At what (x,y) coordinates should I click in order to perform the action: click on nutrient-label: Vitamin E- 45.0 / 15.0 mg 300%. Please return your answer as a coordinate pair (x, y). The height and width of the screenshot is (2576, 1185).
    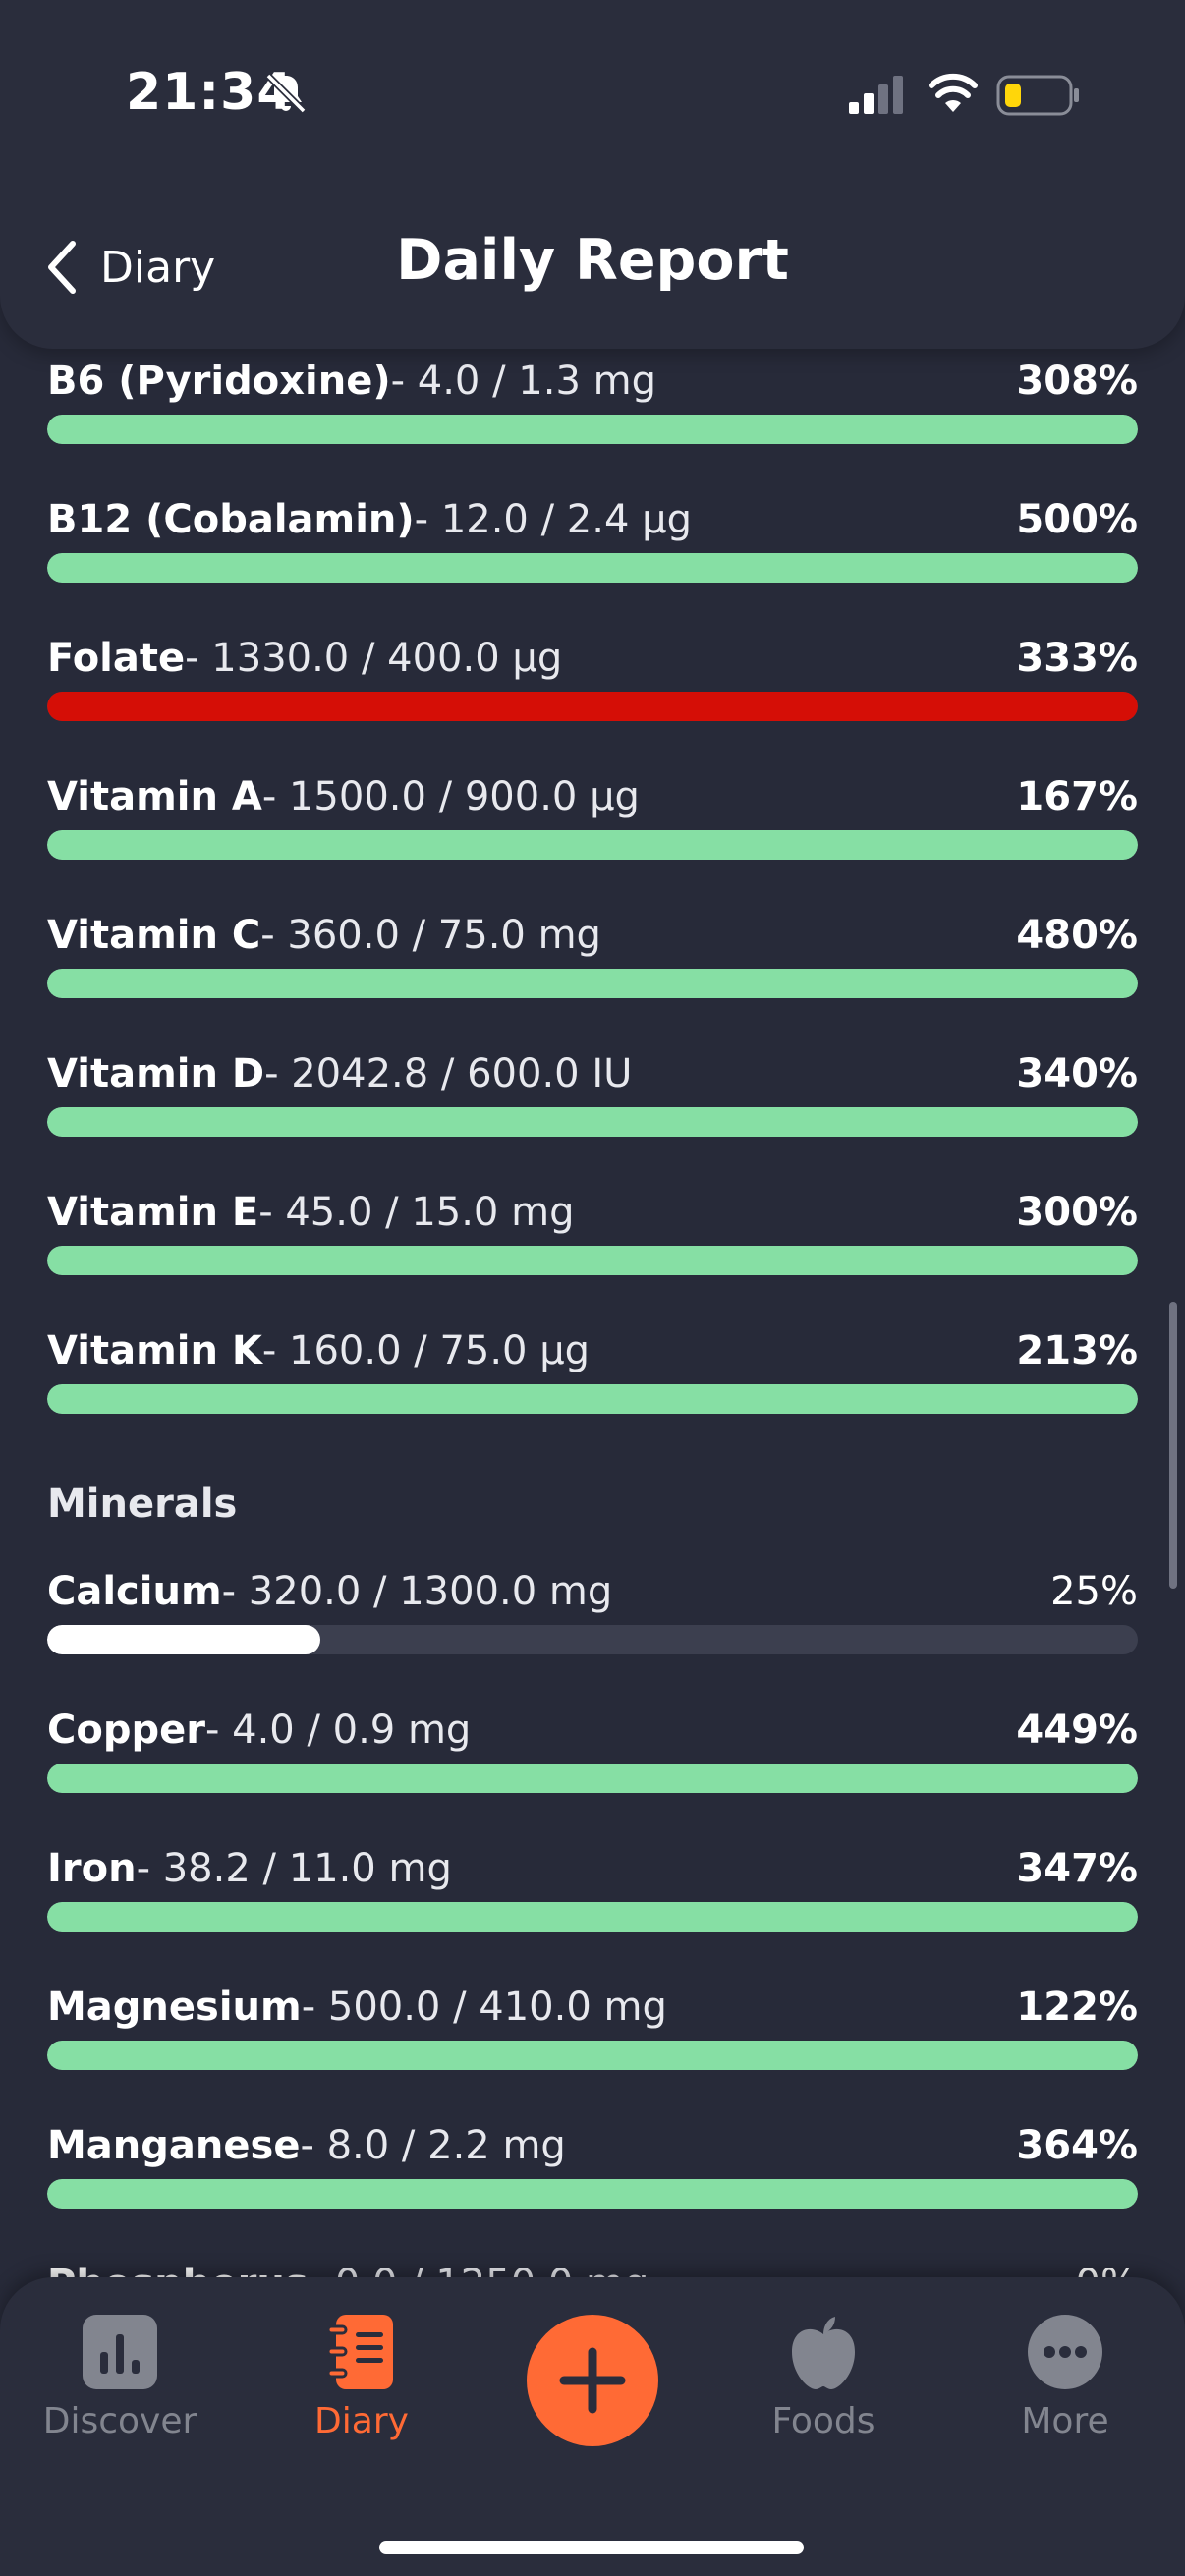
    Looking at the image, I should click on (592, 1212).